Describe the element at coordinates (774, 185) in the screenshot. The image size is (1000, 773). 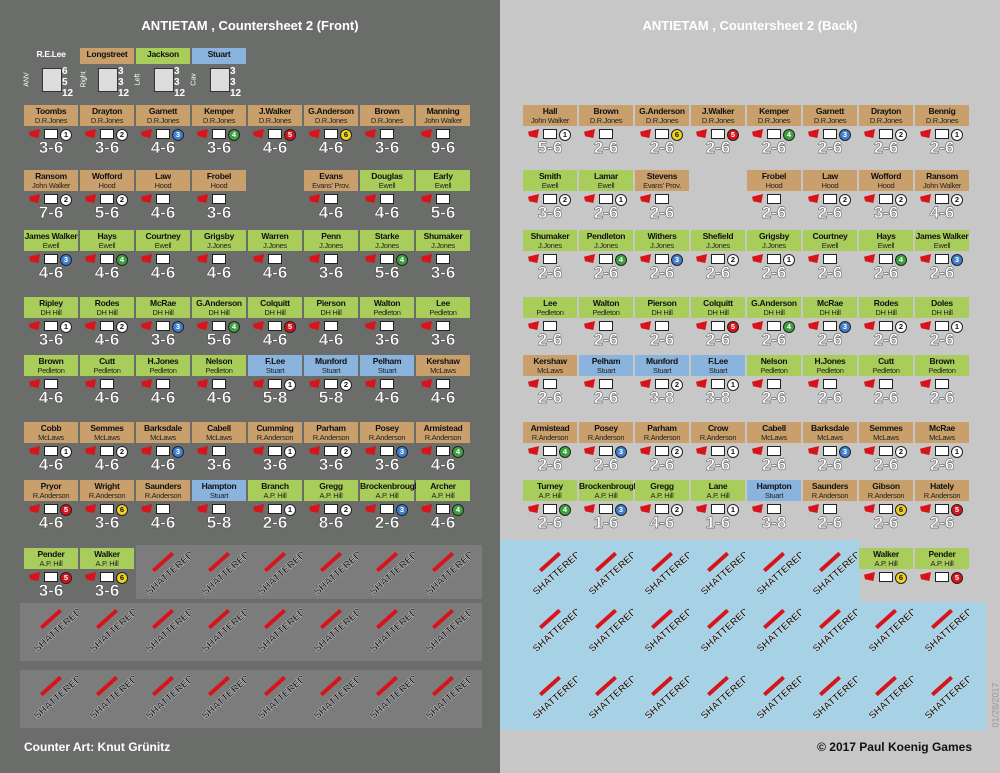
I see `unit-parent: Hood` at that location.